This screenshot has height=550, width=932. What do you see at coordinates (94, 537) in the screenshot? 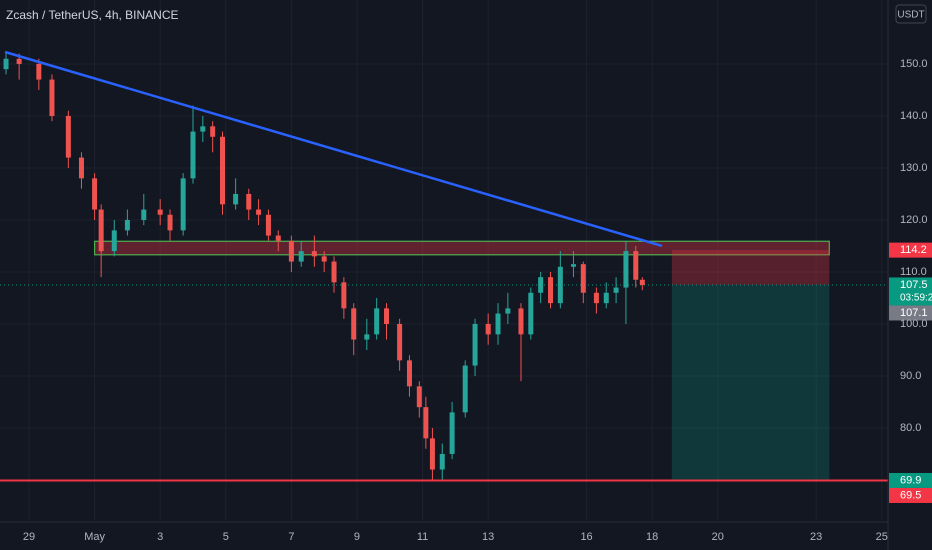
I see `x-tick-label: May` at bounding box center [94, 537].